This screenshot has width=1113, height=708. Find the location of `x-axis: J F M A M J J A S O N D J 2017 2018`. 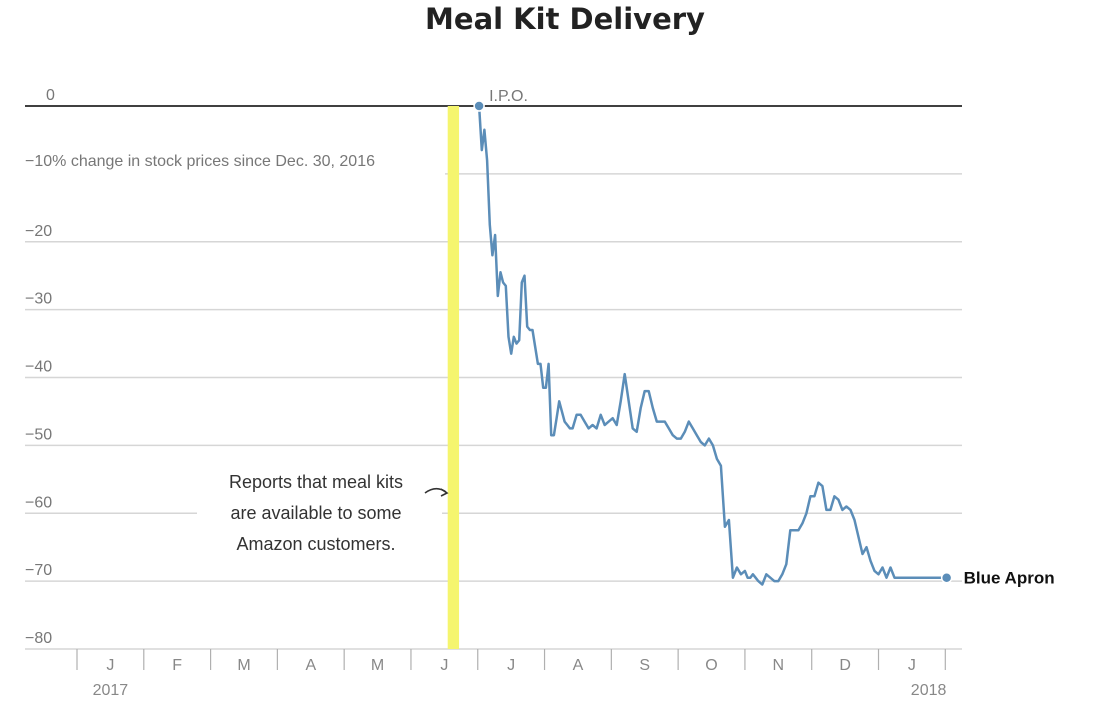

x-axis: J F M A M J J A S O N D J 2017 2018 is located at coordinates (511, 674).